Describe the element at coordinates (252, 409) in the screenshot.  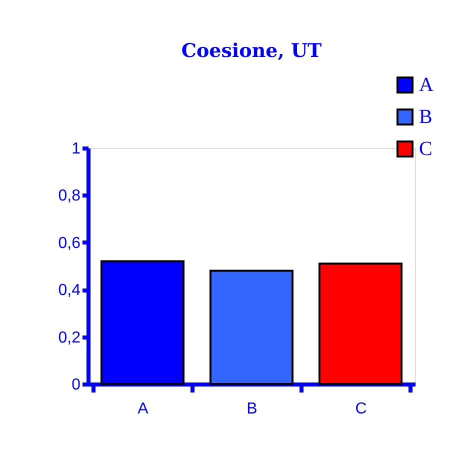
I see `x-tick-label: B` at that location.